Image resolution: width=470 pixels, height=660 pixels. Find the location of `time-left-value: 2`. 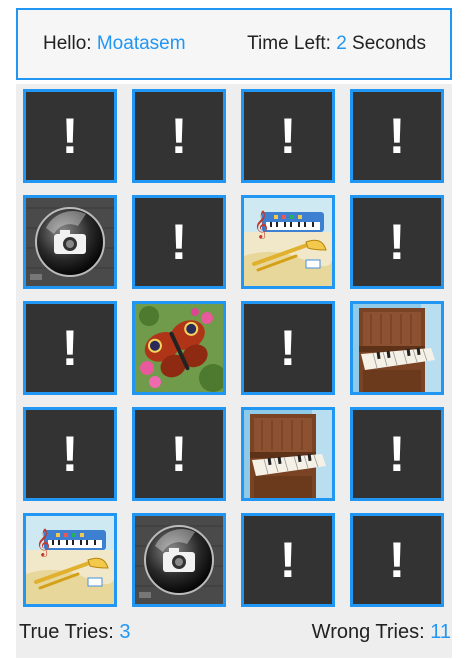

time-left-value: 2 is located at coordinates (341, 43).